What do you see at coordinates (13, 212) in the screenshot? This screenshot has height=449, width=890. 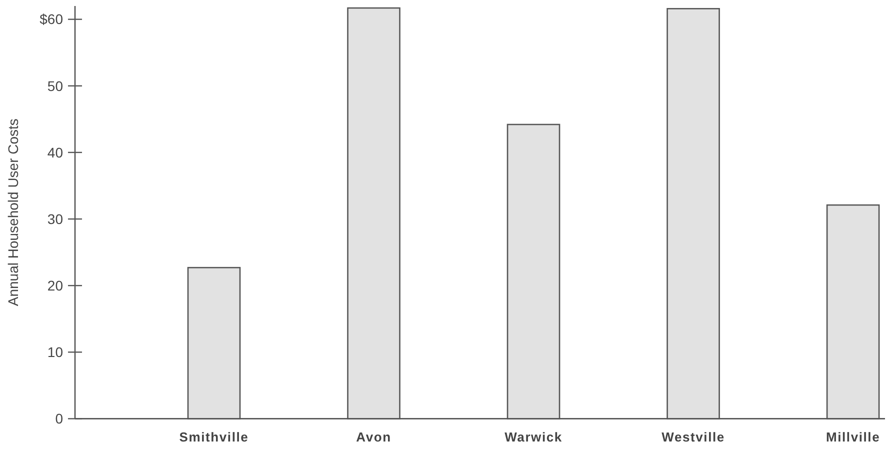 I see `y-axis-title: Annual Household User Costs` at bounding box center [13, 212].